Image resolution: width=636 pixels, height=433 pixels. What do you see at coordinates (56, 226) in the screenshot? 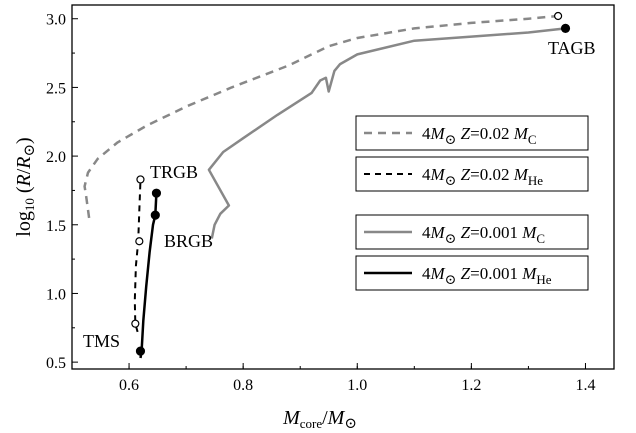
I see `y-tick-label-2: 1.5` at bounding box center [56, 226].